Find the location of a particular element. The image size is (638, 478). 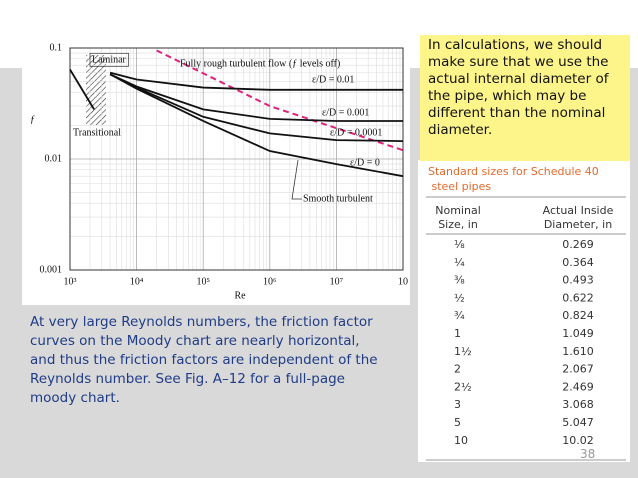

transition-zone is located at coordinates (96, 90).